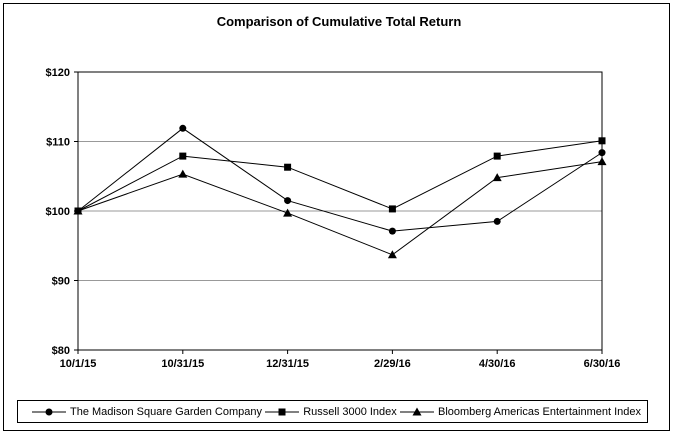 The image size is (678, 440). Describe the element at coordinates (350, 411) in the screenshot. I see `legend-label-russell: Russell 3000 Index` at that location.